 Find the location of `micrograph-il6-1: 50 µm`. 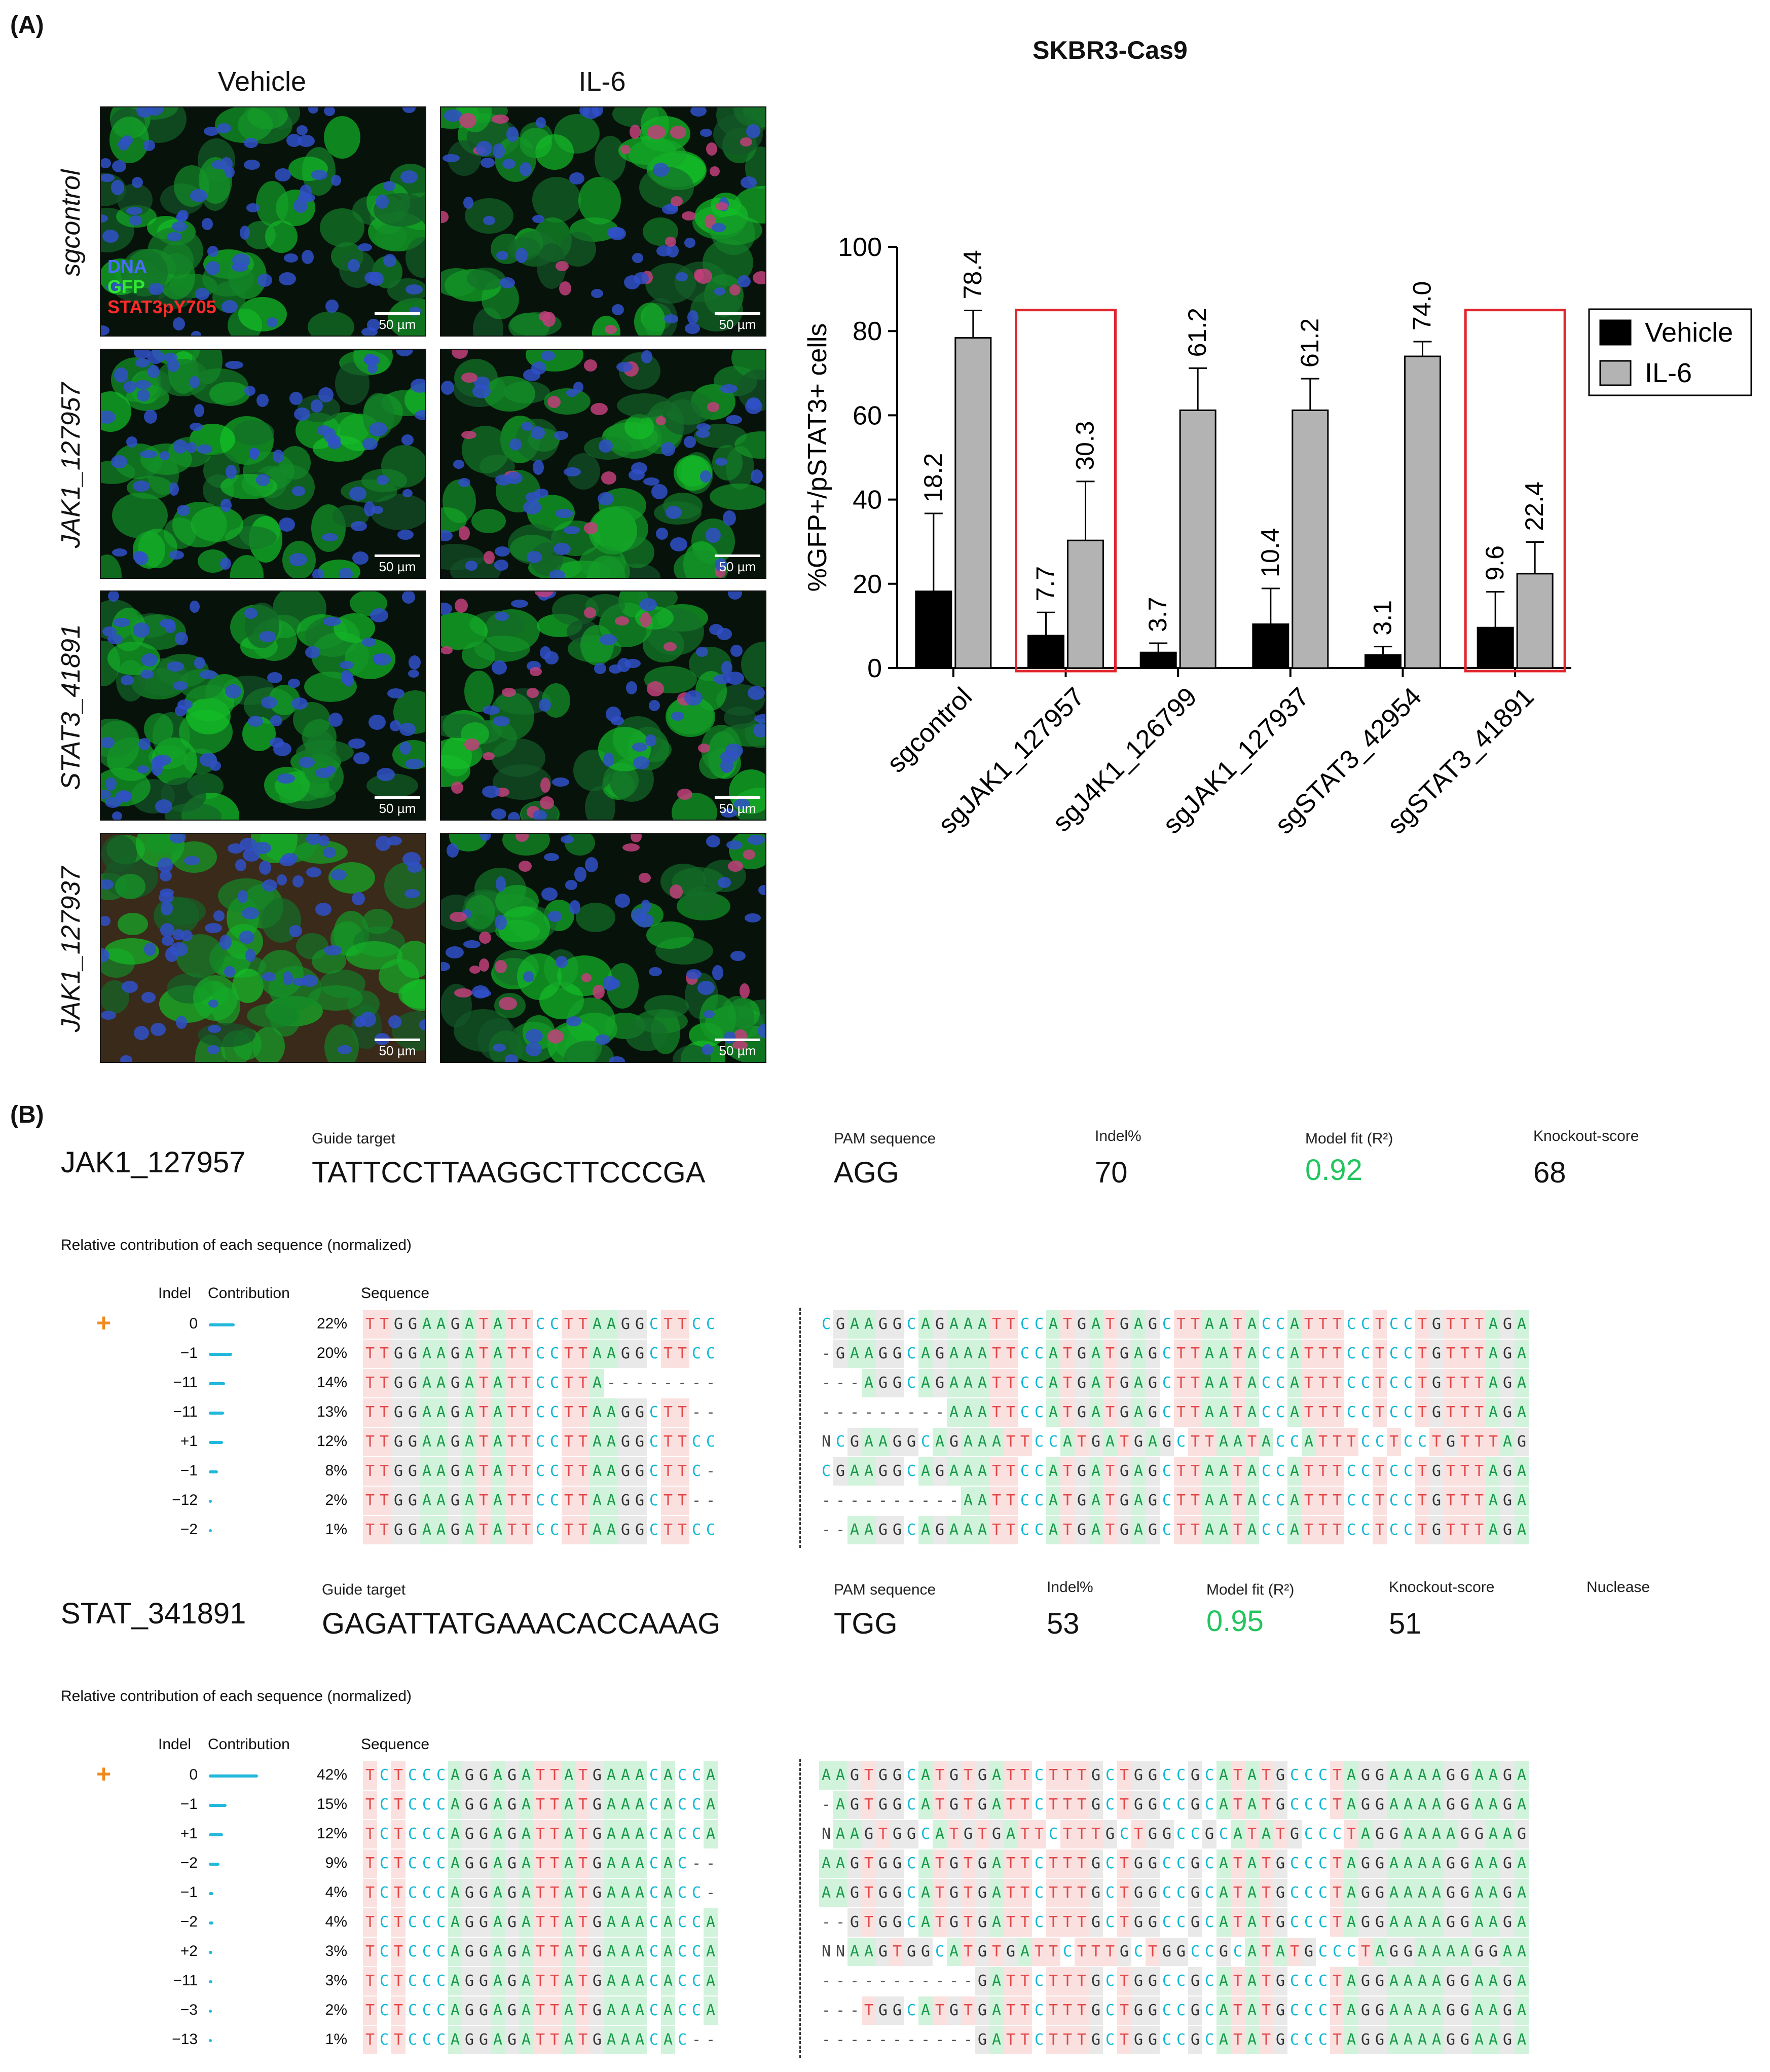

micrograph-il6-1: 50 µm is located at coordinates (603, 464).